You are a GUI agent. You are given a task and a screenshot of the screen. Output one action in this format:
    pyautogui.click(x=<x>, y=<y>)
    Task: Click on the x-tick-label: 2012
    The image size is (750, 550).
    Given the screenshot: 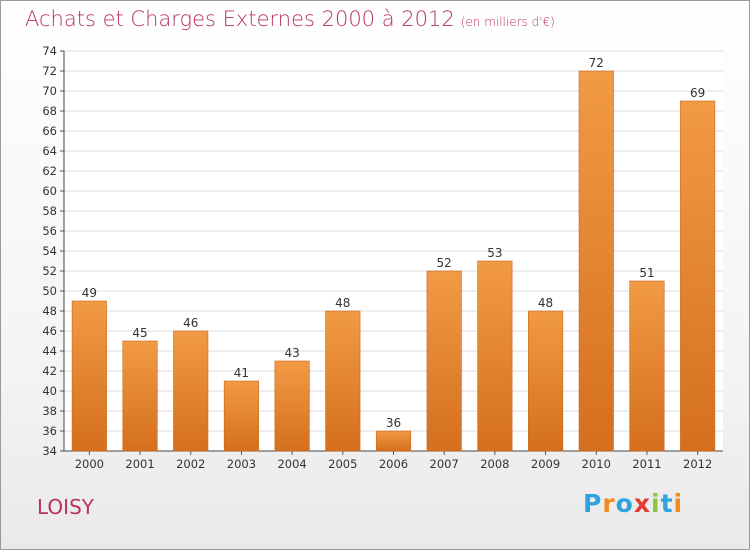 What is the action you would take?
    pyautogui.click(x=697, y=464)
    